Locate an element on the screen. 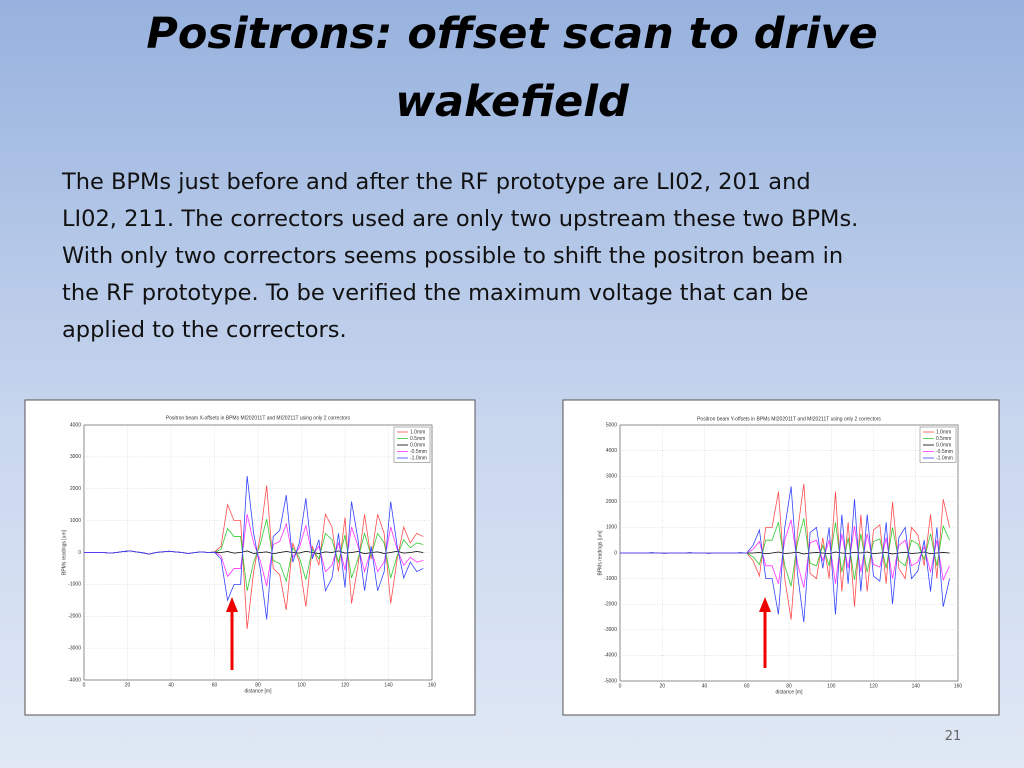  page-number: 21 is located at coordinates (953, 736).